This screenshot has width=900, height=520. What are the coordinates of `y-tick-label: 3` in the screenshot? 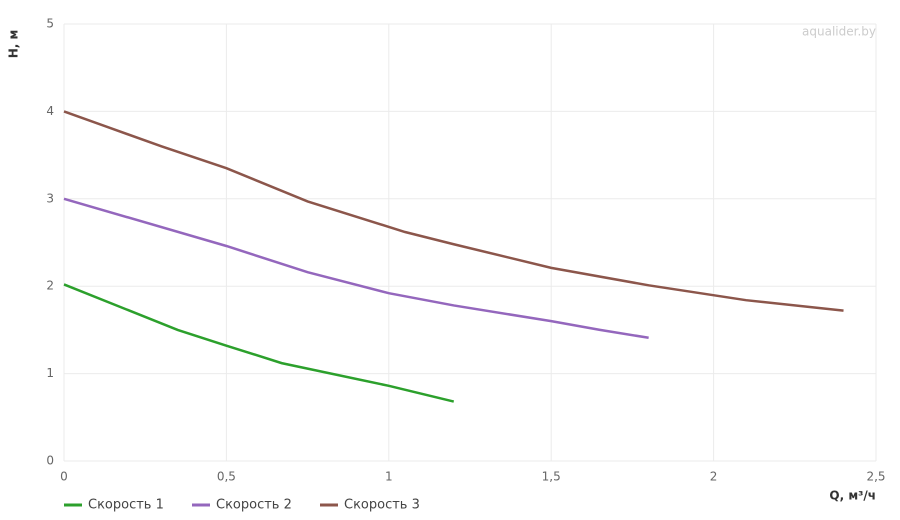 It's located at (50, 198).